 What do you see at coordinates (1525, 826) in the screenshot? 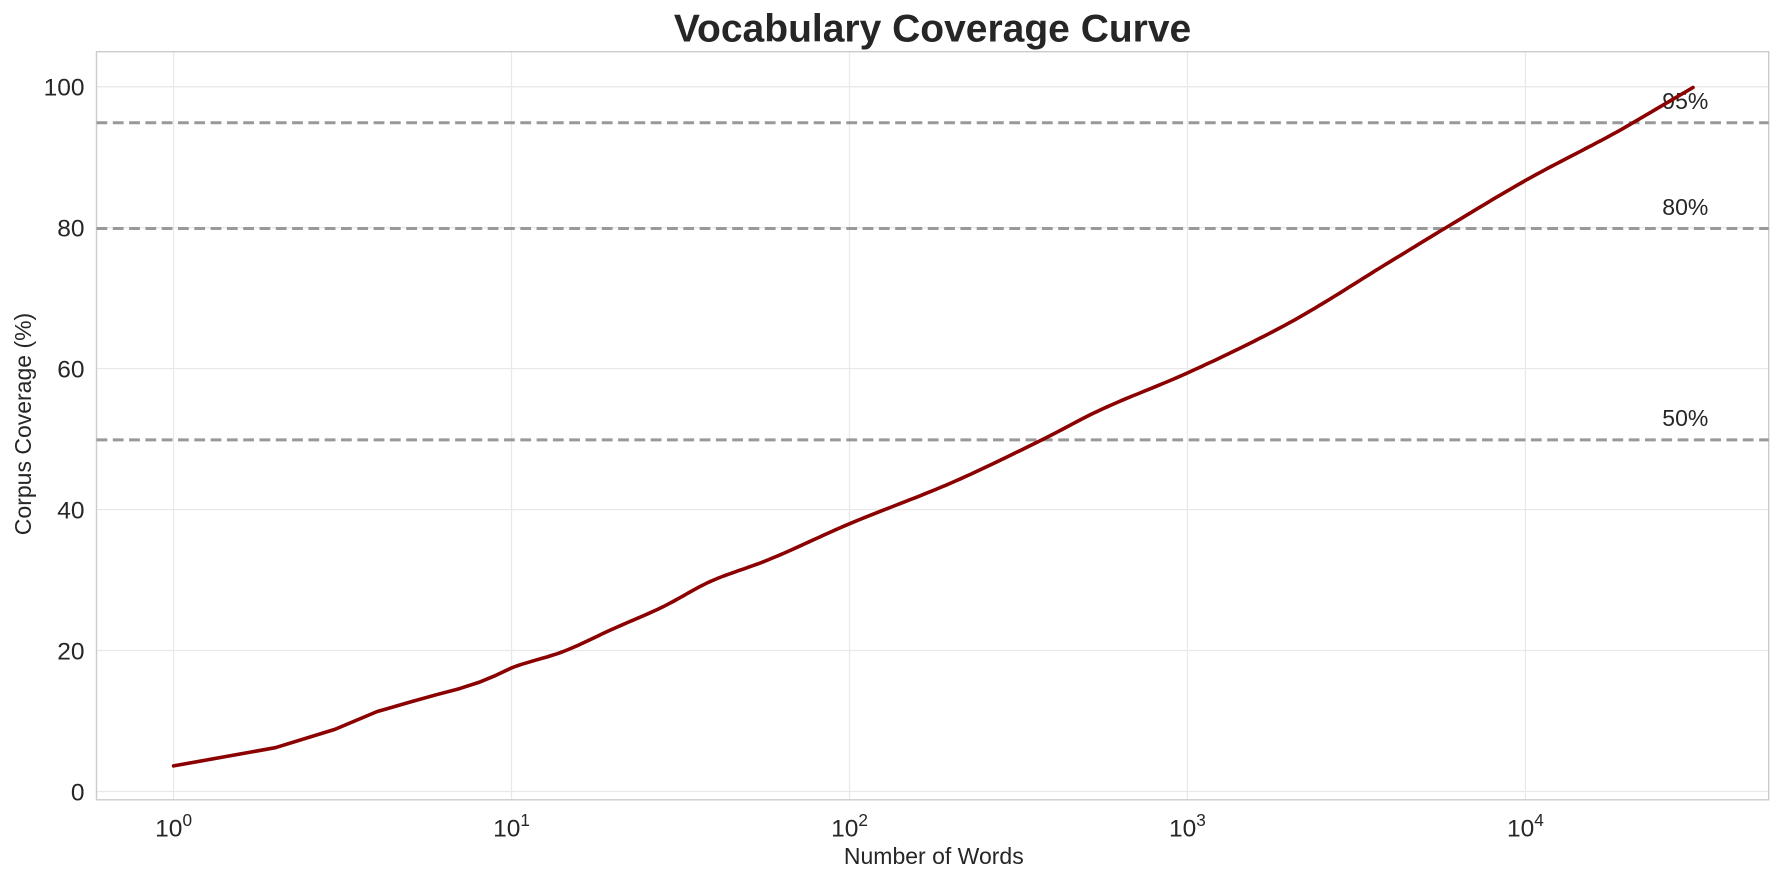
I see `svg-text: 10⁴` at bounding box center [1525, 826].